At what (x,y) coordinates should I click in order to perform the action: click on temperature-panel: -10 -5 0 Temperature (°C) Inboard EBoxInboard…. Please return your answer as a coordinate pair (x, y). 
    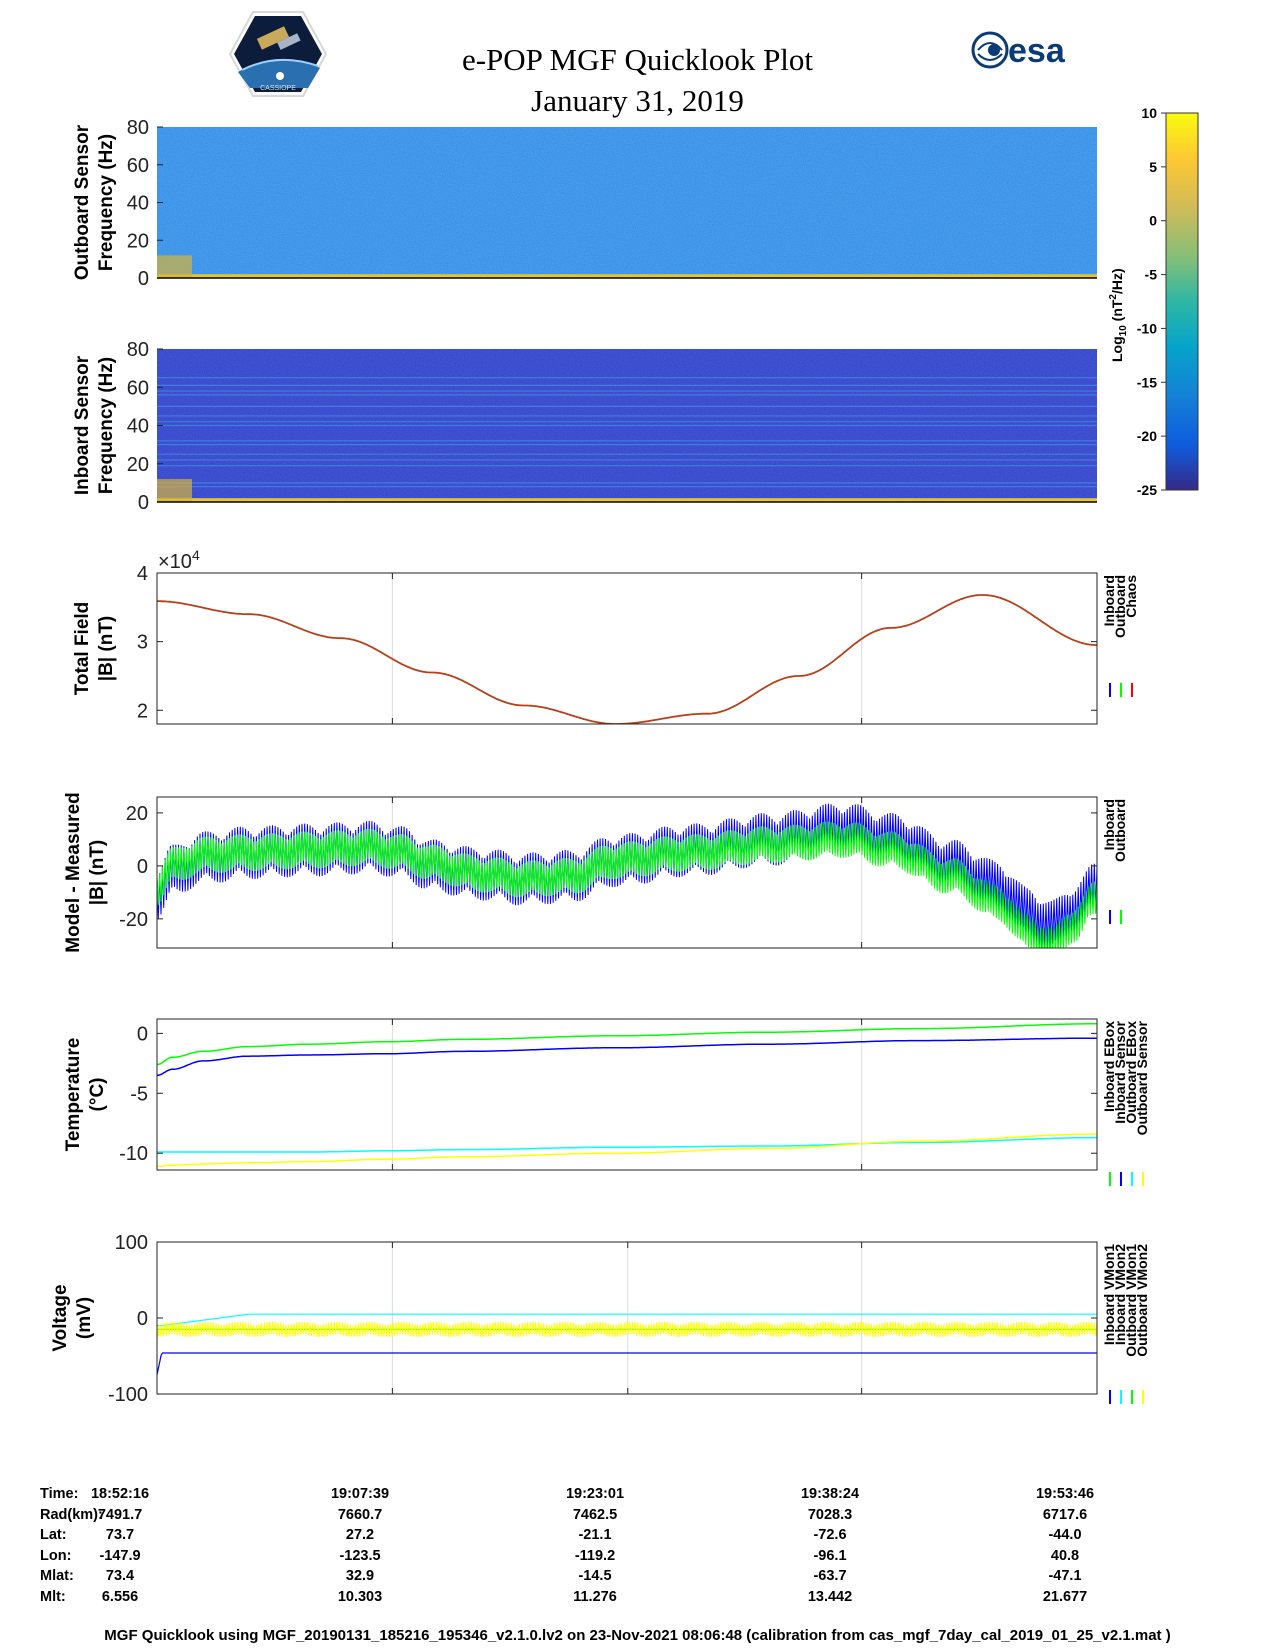
    Looking at the image, I should click on (606, 1102).